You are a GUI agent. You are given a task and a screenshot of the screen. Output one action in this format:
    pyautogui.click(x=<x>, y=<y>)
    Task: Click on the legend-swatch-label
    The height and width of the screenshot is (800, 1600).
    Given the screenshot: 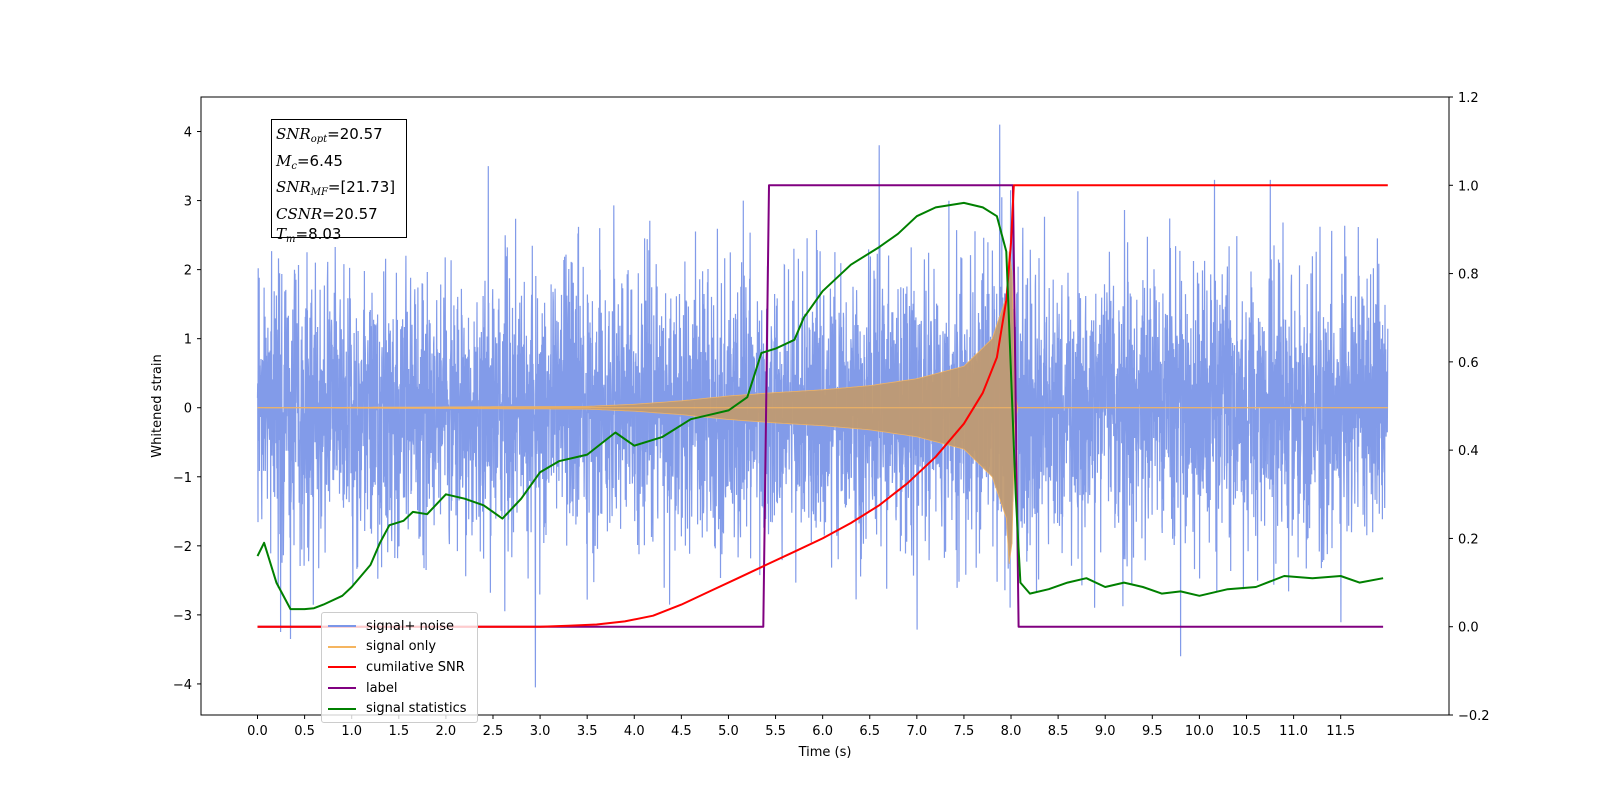 What is the action you would take?
    pyautogui.click(x=342, y=688)
    